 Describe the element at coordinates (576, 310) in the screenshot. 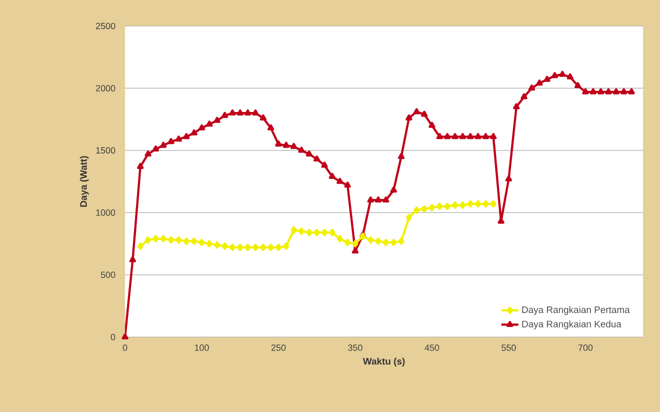

I see `legend-label: Daya Rangkaian Pertama` at that location.